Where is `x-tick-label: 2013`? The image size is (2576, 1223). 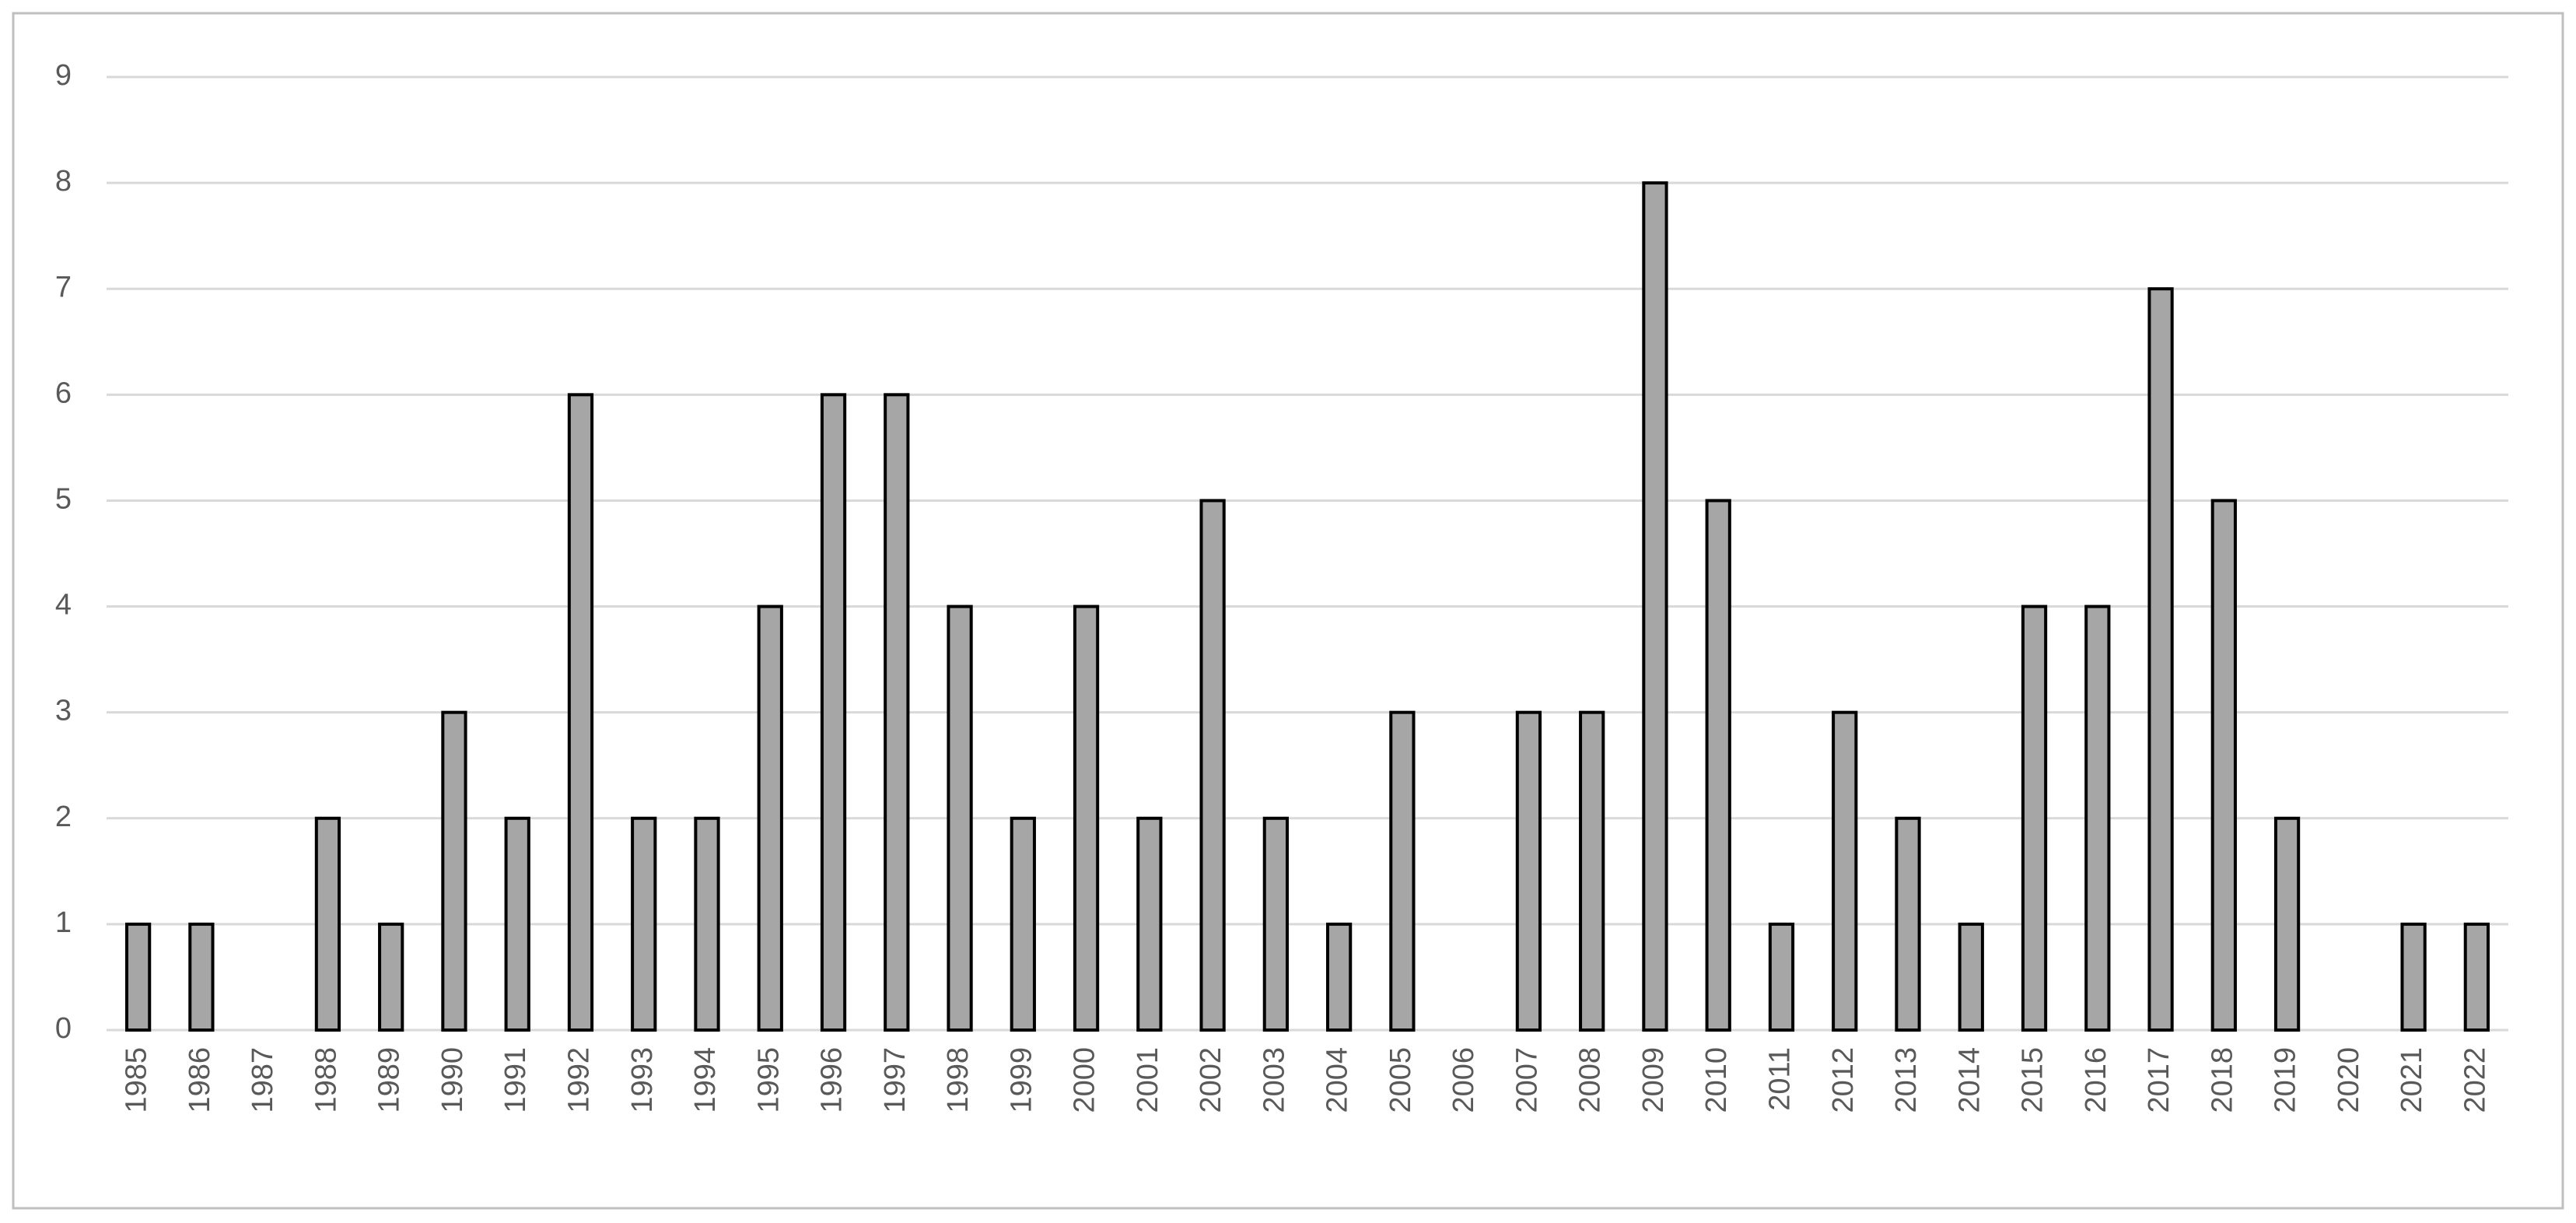 x-tick-label: 2013 is located at coordinates (1906, 1080).